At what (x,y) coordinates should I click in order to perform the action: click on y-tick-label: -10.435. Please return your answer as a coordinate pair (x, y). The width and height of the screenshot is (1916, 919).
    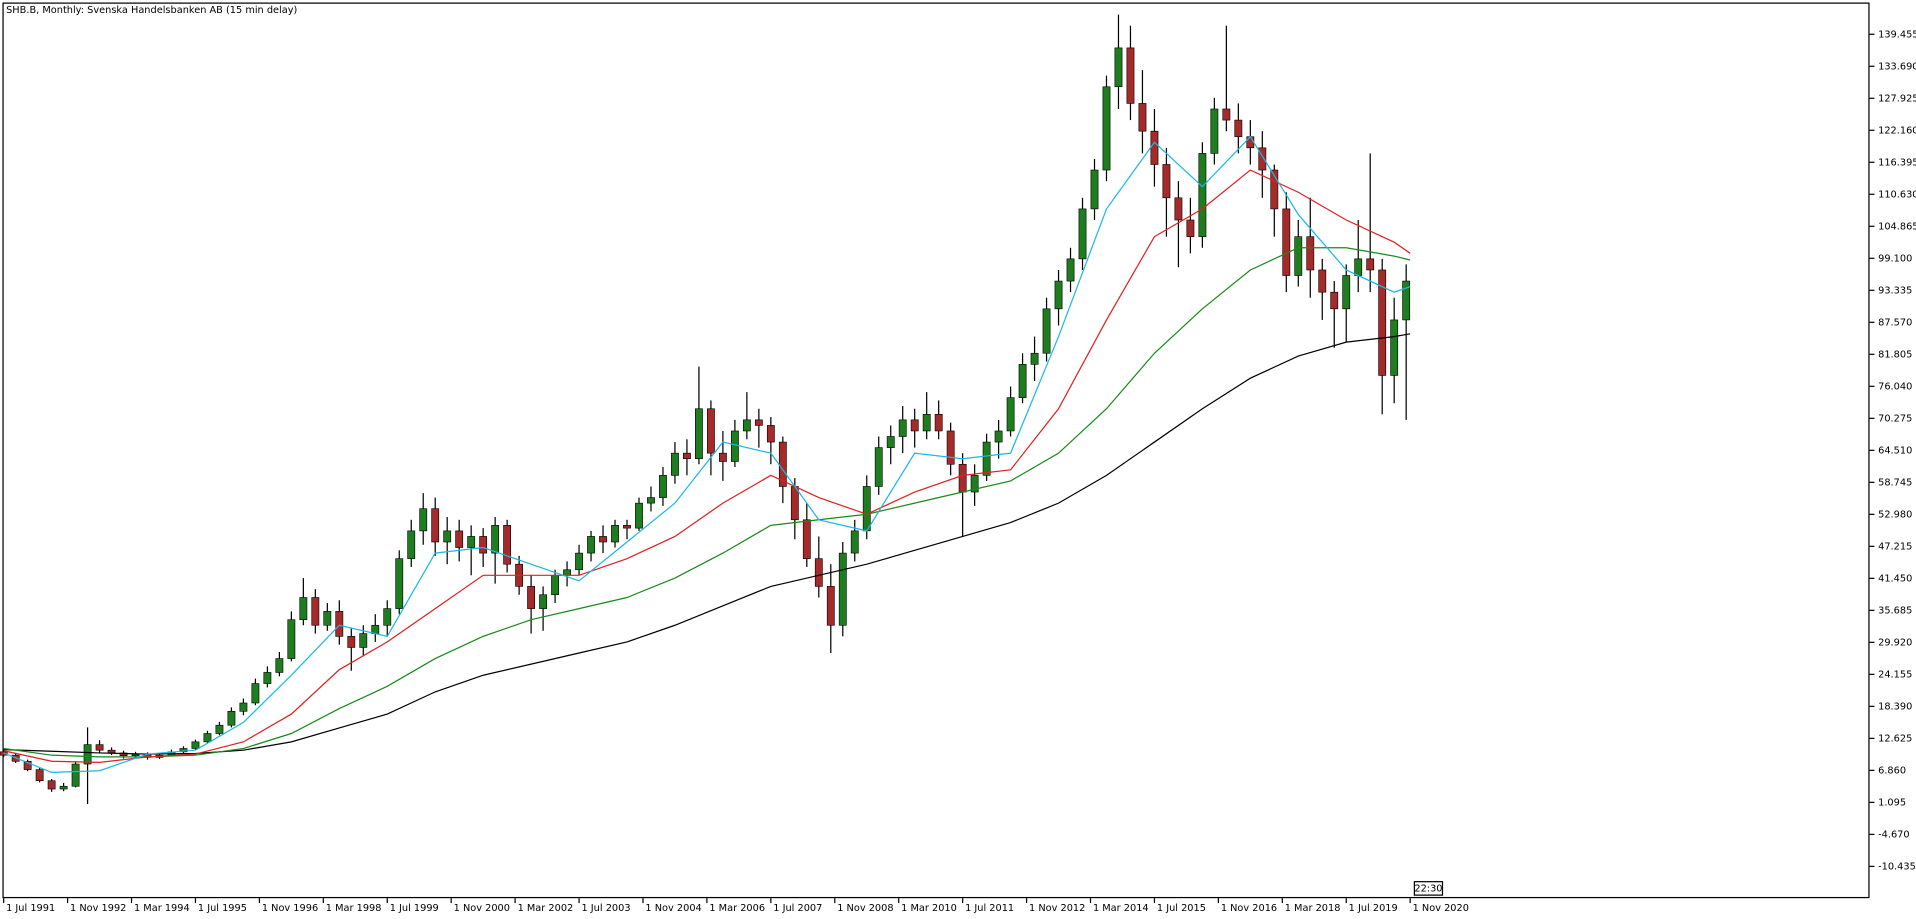
    Looking at the image, I should click on (1897, 866).